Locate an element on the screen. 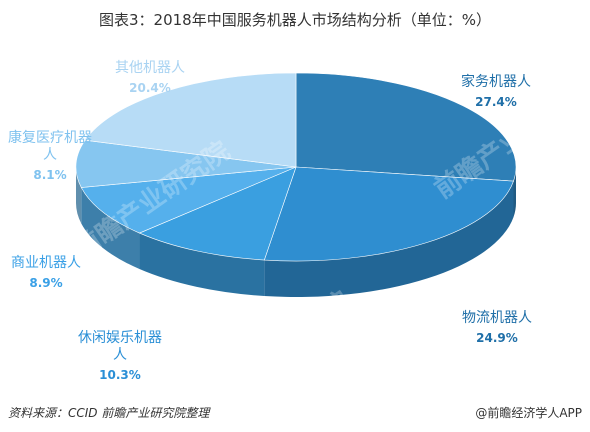  slice-label-5: 其他机器人 is located at coordinates (150, 68).